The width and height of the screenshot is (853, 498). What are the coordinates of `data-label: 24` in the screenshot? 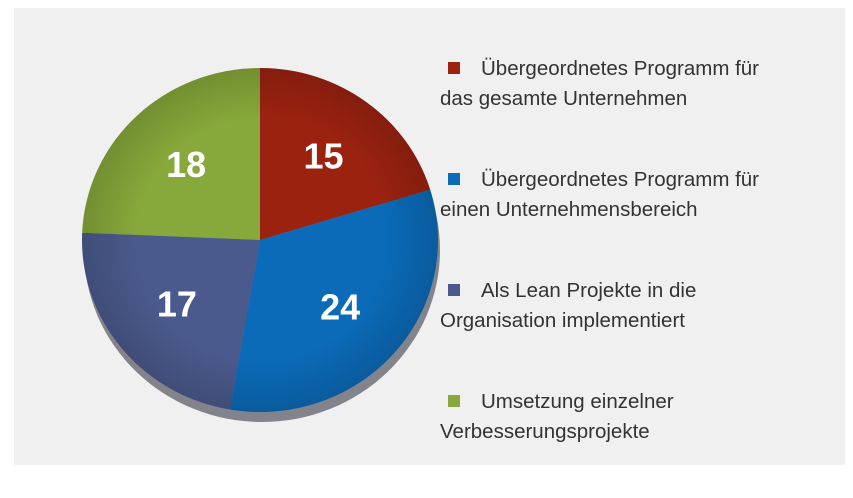 It's located at (340, 307).